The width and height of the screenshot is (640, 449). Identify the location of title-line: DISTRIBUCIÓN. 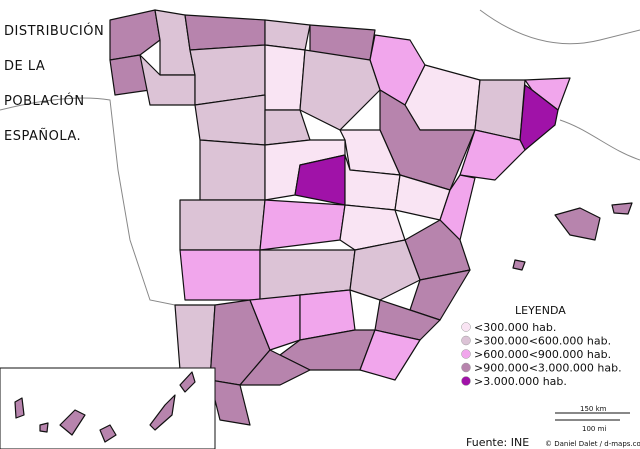
(54, 31).